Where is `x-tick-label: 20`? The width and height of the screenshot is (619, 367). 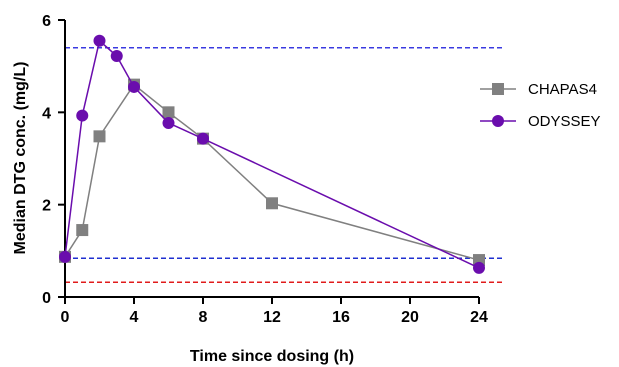
x-tick-label: 20 is located at coordinates (410, 317).